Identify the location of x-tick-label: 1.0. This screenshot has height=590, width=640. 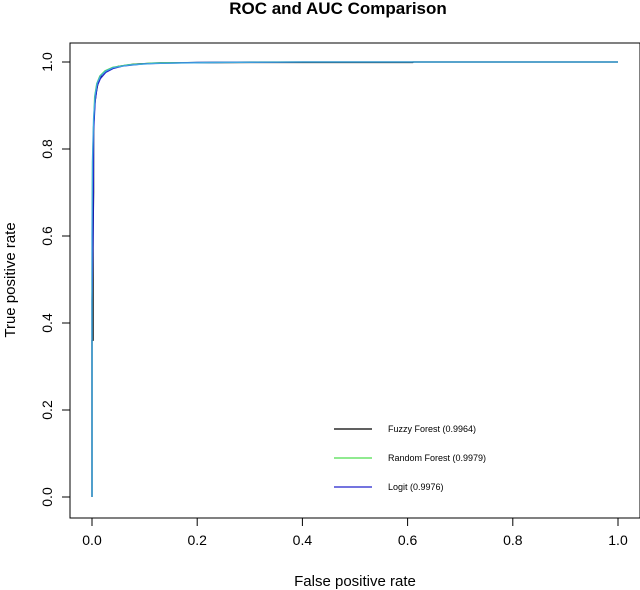
(618, 540).